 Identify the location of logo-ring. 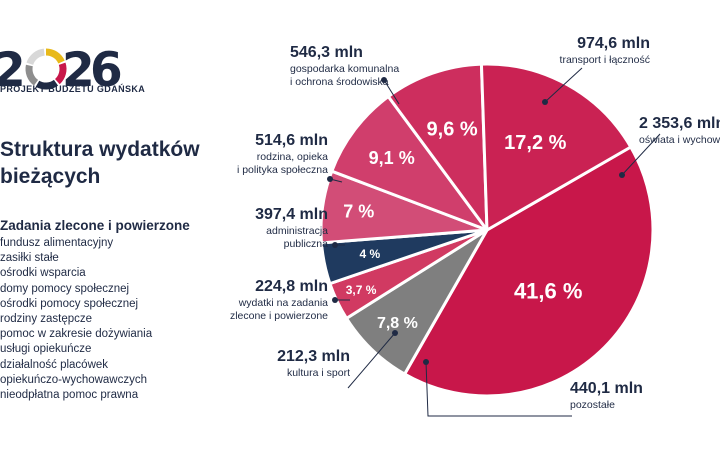
(46, 69).